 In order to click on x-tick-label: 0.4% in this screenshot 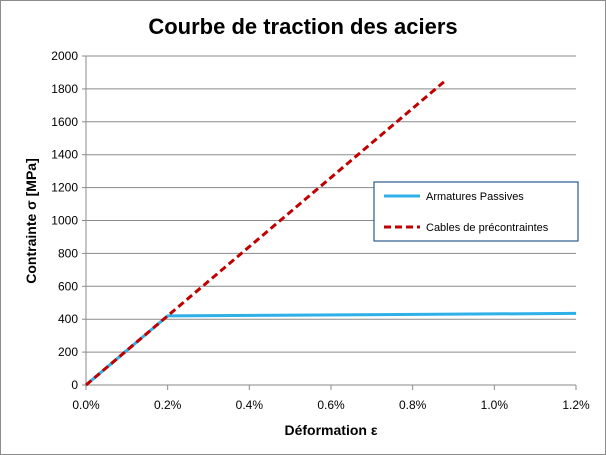, I will do `click(250, 405)`.